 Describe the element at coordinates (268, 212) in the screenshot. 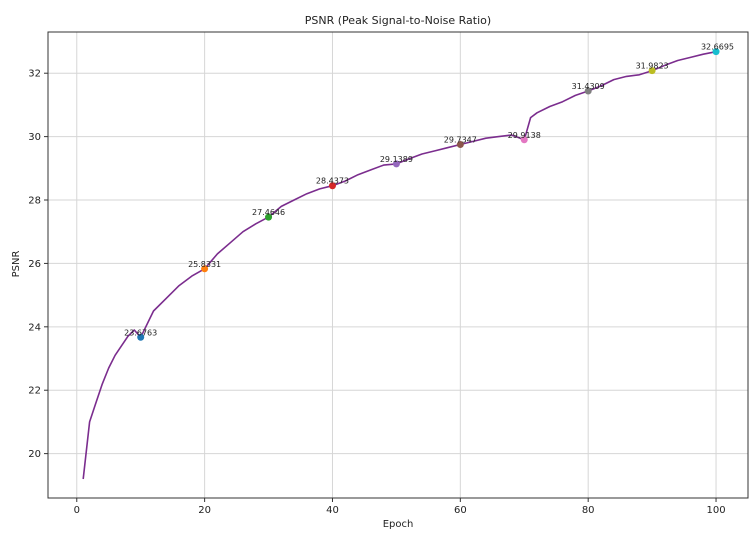

I see `data-point-label: 27.4646` at that location.